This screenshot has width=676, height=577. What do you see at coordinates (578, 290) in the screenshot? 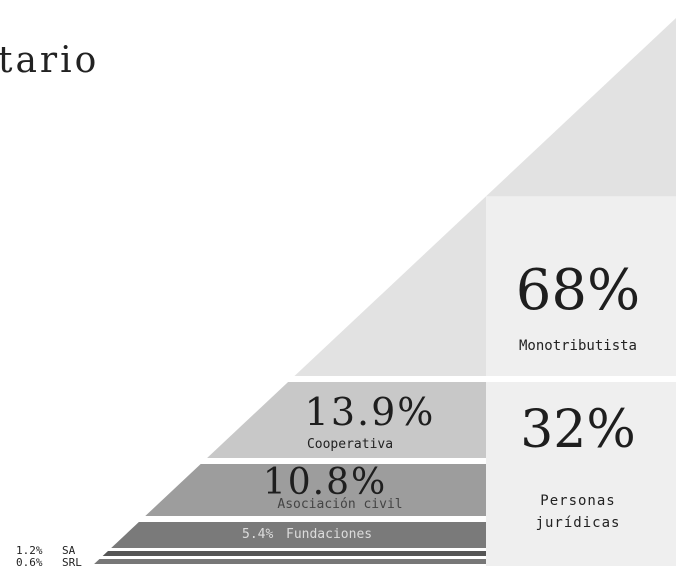
I see `monotributista-value: 68%` at bounding box center [578, 290].